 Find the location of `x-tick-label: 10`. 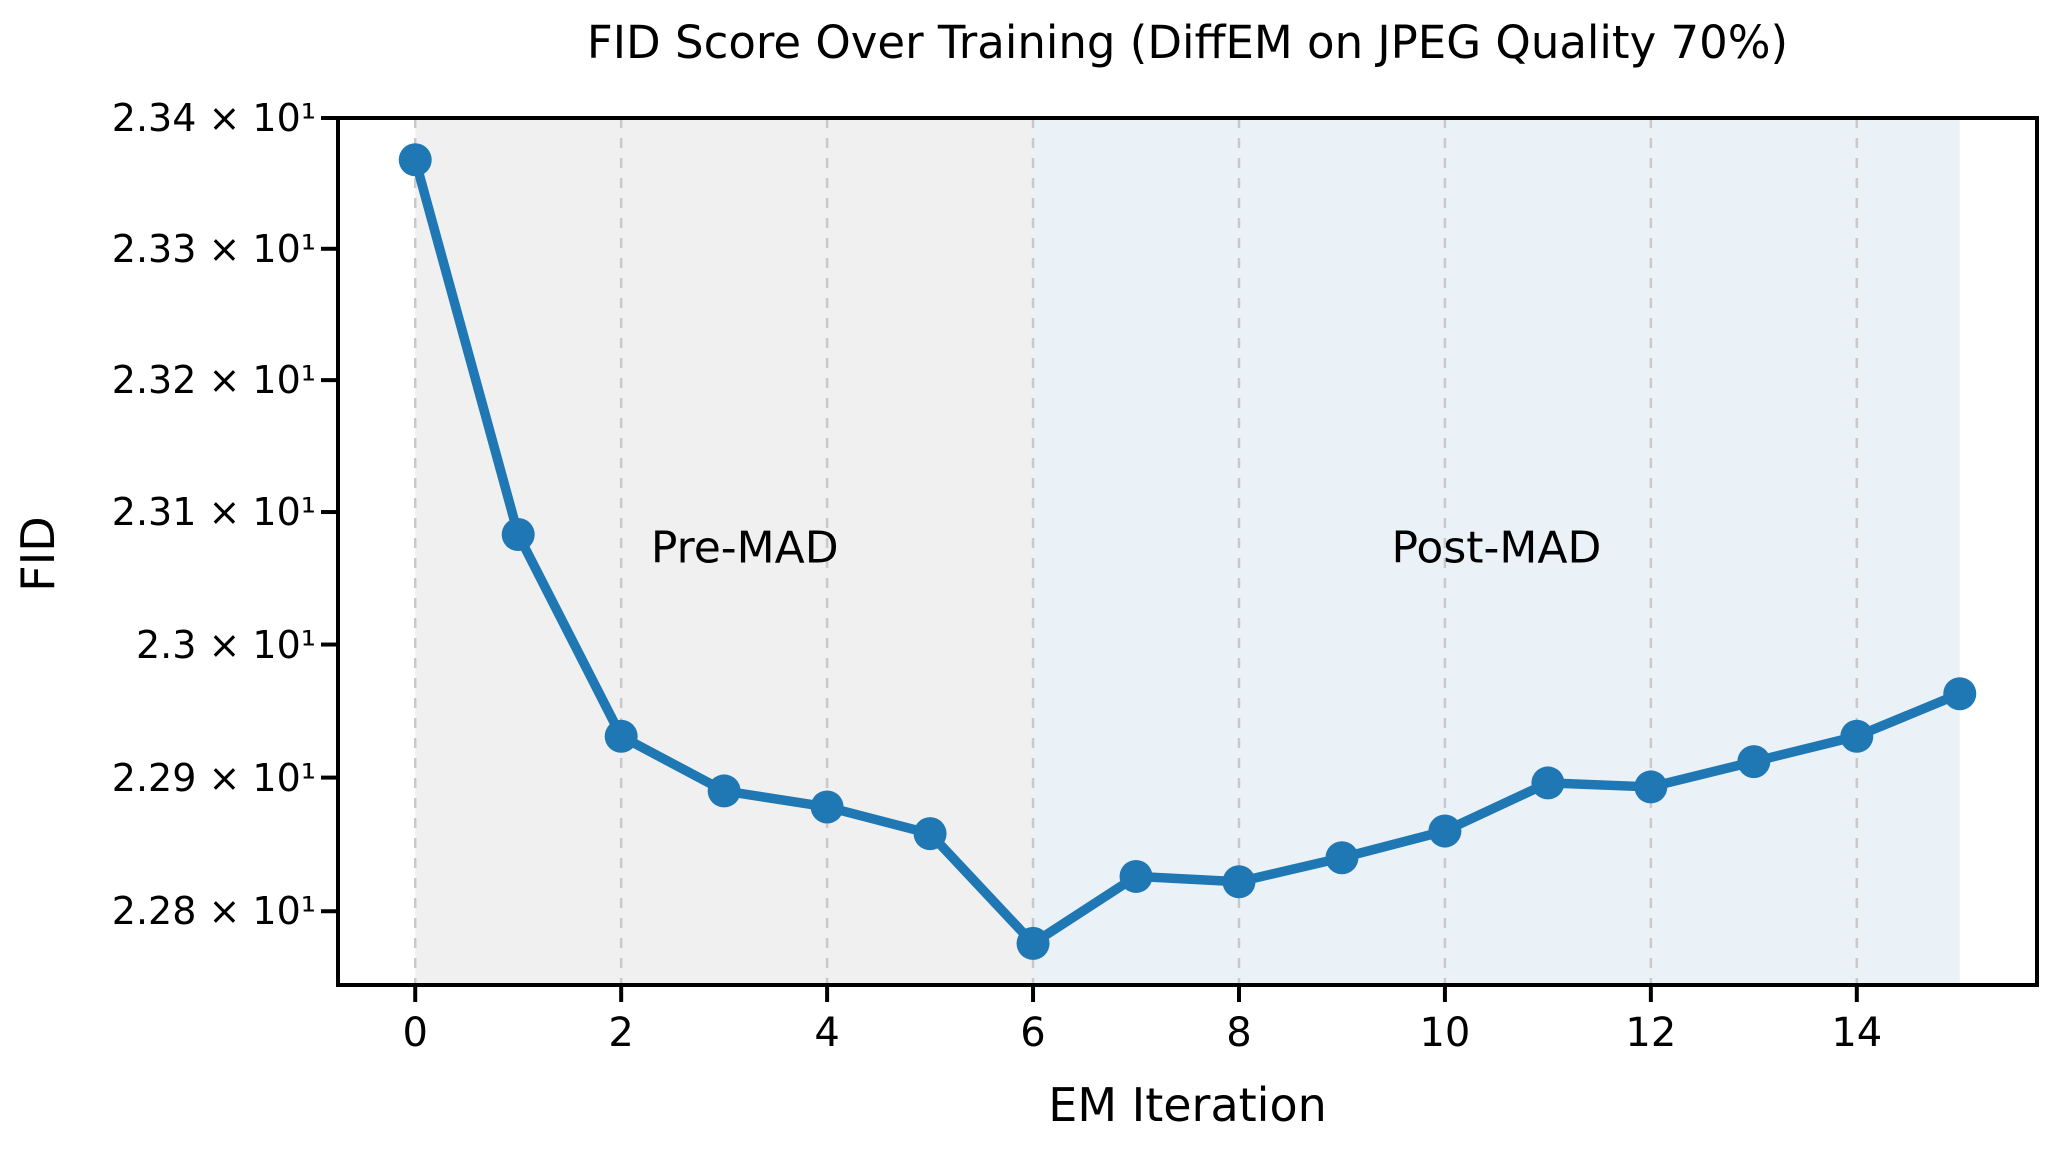

x-tick-label: 10 is located at coordinates (1445, 1033).